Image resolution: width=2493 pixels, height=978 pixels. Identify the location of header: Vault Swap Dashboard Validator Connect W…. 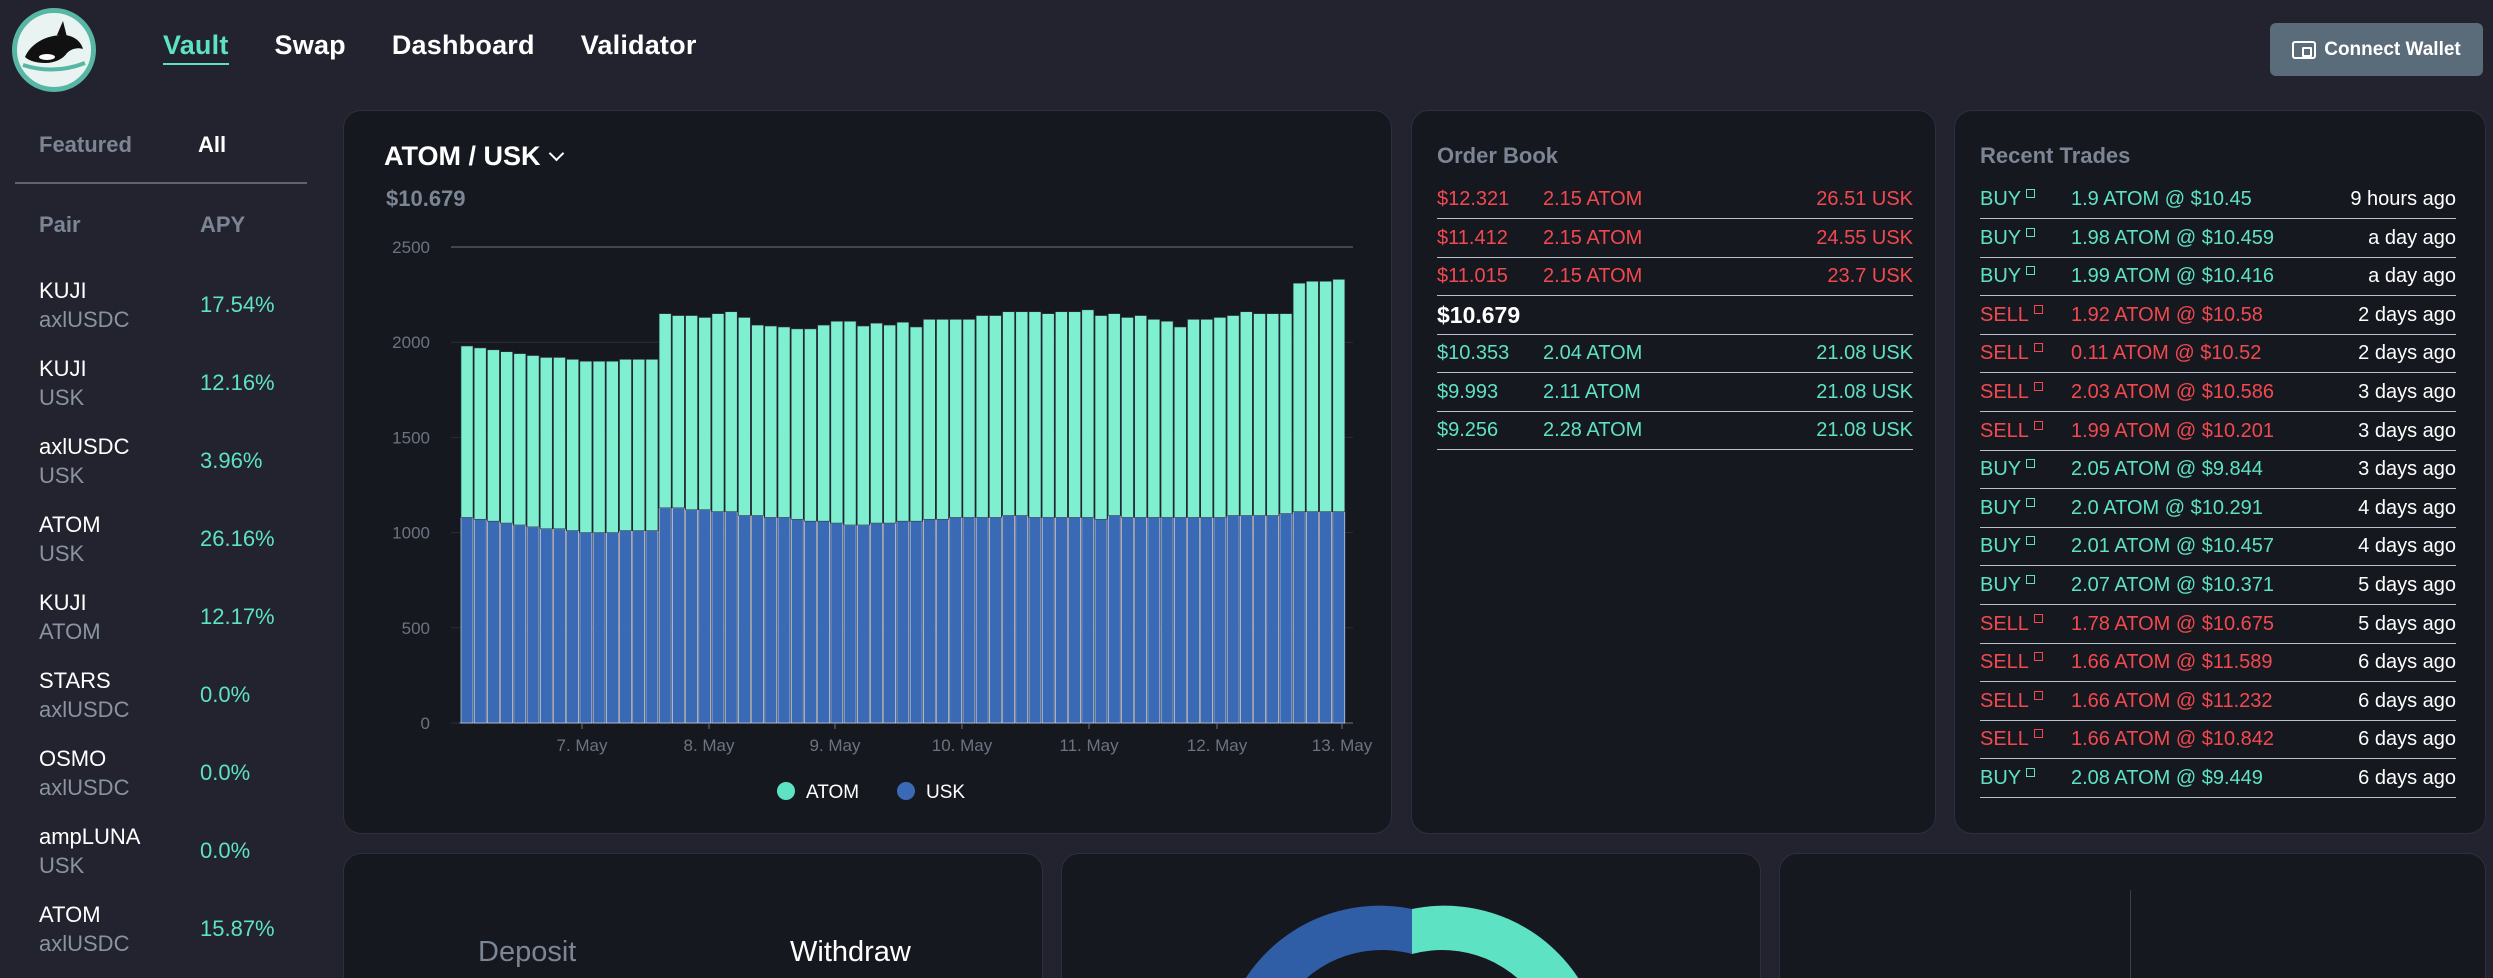
(1246, 50).